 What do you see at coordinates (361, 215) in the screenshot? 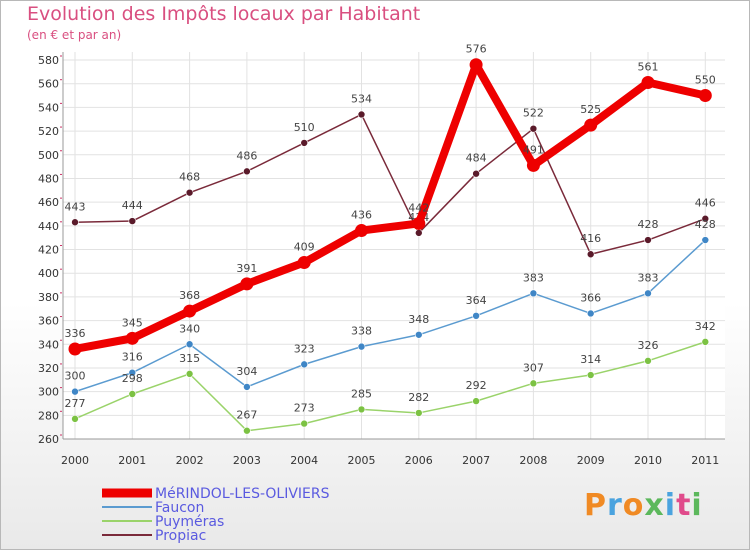
I see `data-label: 436` at bounding box center [361, 215].